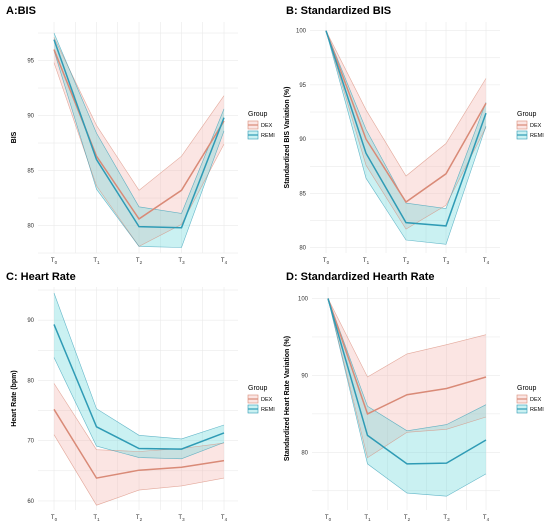 Image resolution: width=550 pixels, height=530 pixels. Describe the element at coordinates (30, 442) in the screenshot. I see `y-tick-label: 70` at that location.